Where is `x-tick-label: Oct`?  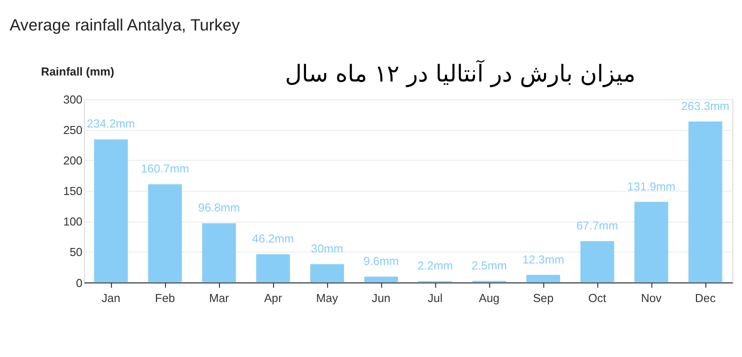 x-tick-label: Oct is located at coordinates (598, 299).